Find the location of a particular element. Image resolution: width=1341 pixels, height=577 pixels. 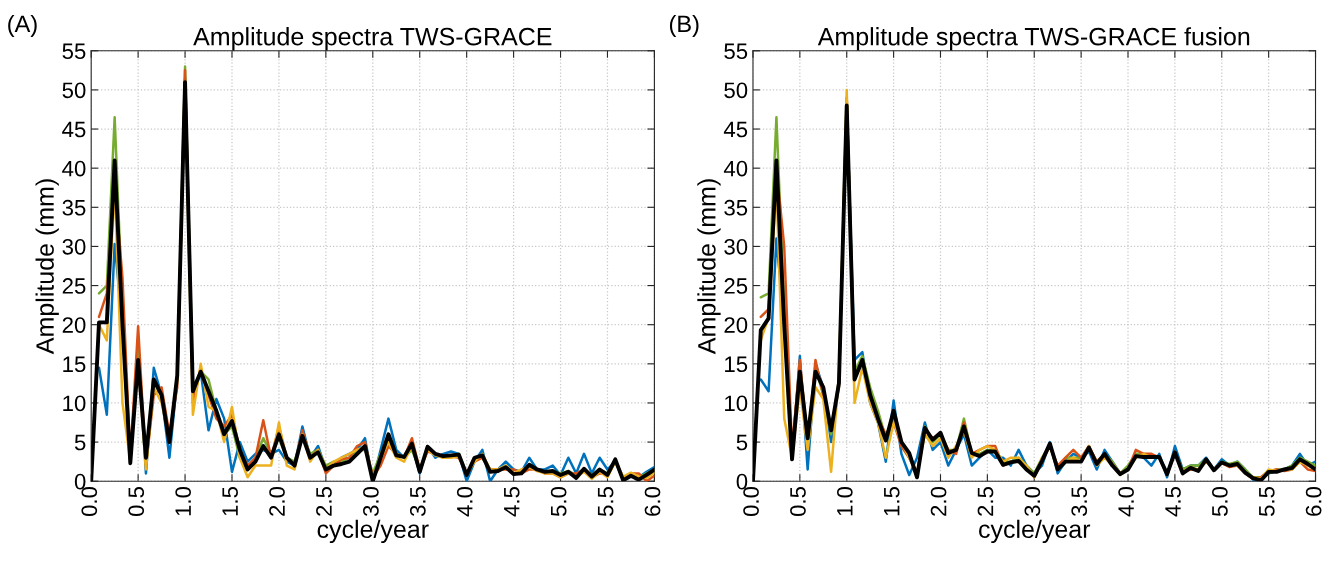

chart-title: Amplitude spectra TWS-GRACE fusion is located at coordinates (1033, 39).